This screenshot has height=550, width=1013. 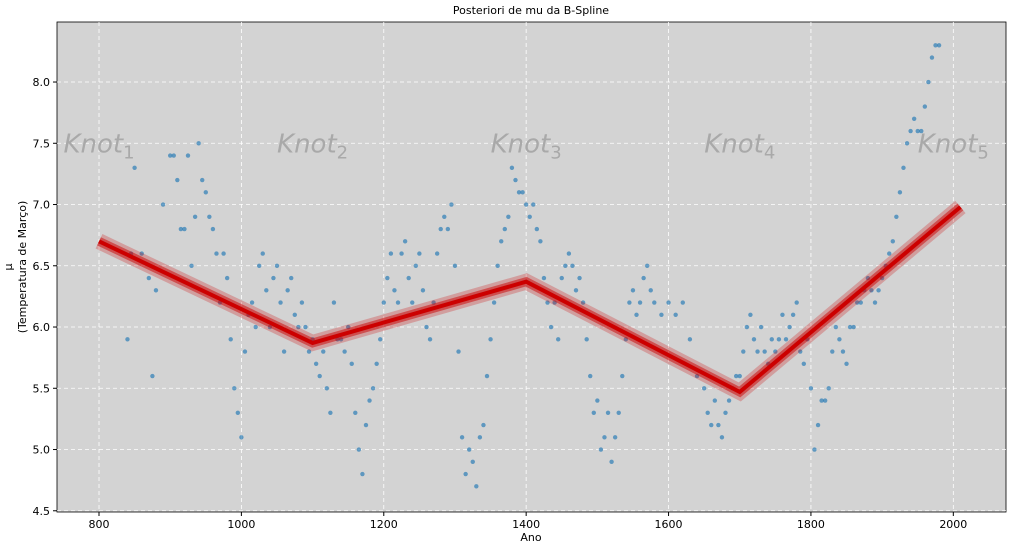 I want to click on knot-index: 1, so click(x=128, y=152).